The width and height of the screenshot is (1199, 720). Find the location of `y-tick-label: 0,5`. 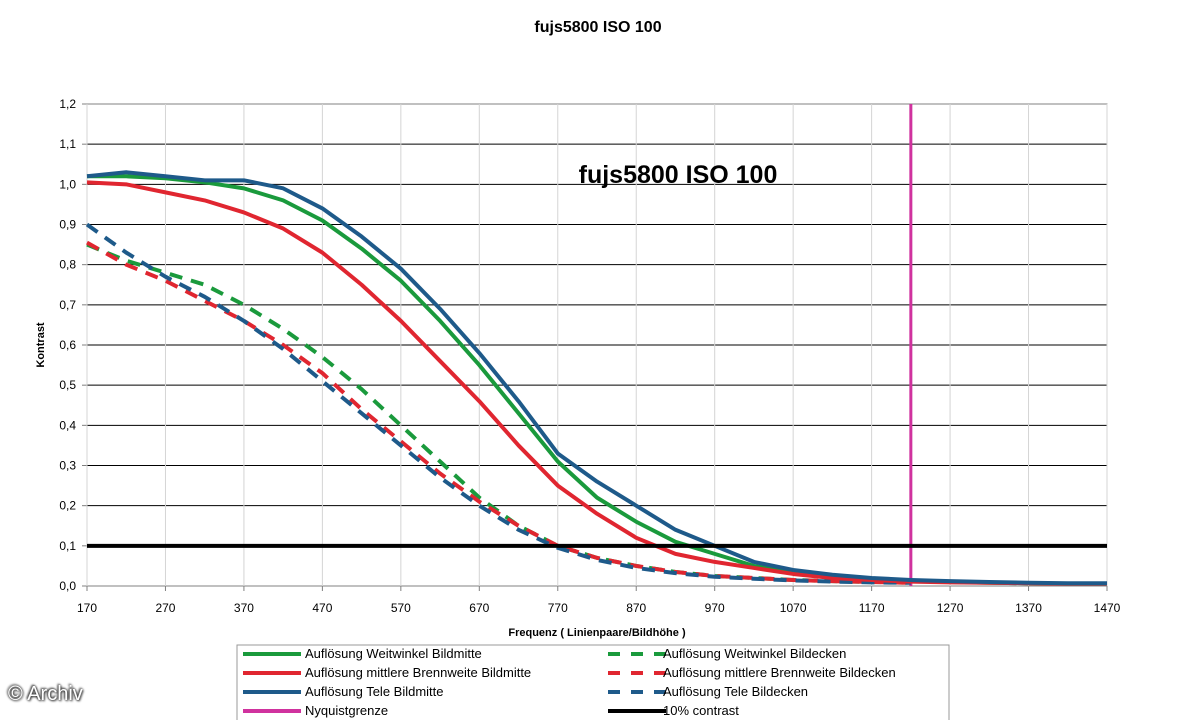

y-tick-label: 0,5 is located at coordinates (67, 385).